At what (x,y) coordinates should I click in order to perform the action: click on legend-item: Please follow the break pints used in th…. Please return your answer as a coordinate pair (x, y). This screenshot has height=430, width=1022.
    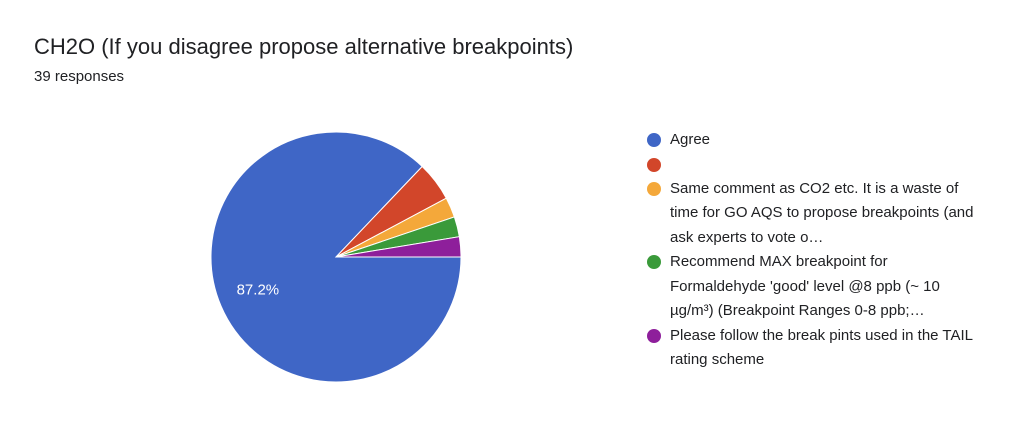
    Looking at the image, I should click on (811, 348).